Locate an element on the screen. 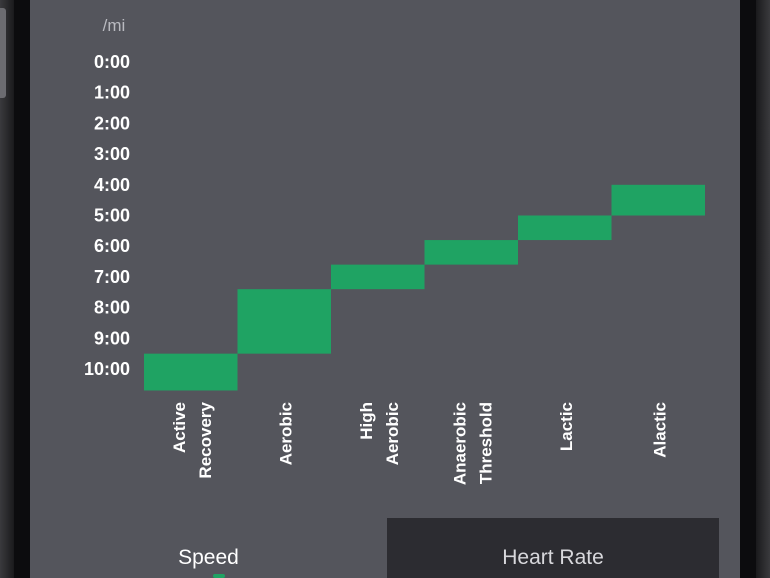 Image resolution: width=770 pixels, height=578 pixels. tab-speed-label: Speed is located at coordinates (208, 557).